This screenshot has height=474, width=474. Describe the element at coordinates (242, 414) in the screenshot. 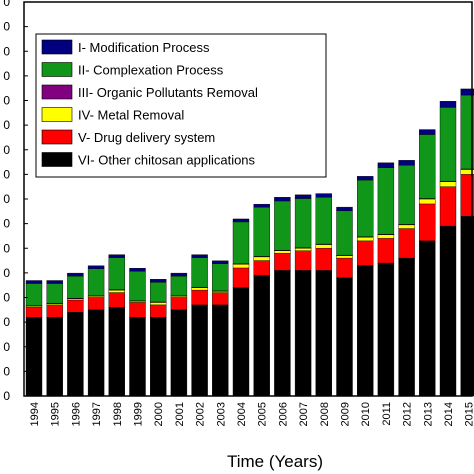

I see `x-tick-label: 2004` at that location.